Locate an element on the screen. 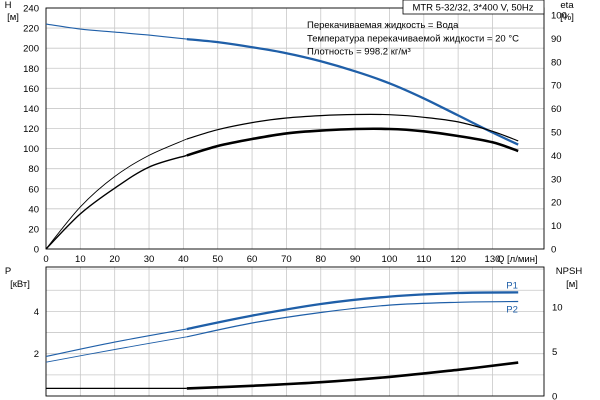  y2-tick-label: 0 is located at coordinates (553, 250).